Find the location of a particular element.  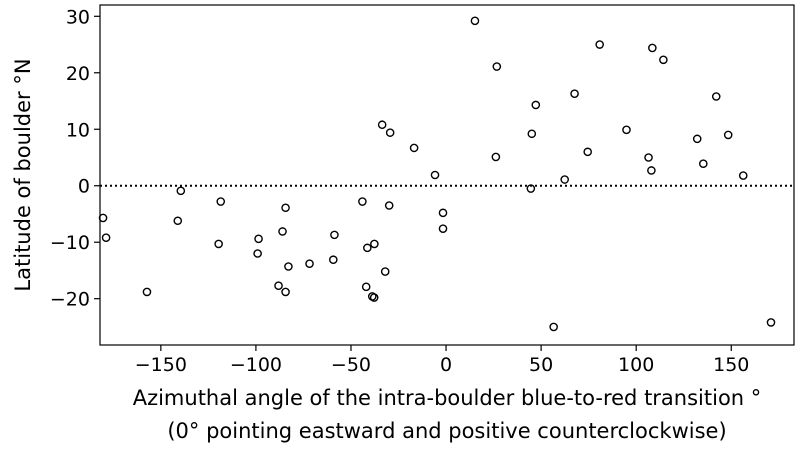

y-tick-label: −10 is located at coordinates (70, 243).